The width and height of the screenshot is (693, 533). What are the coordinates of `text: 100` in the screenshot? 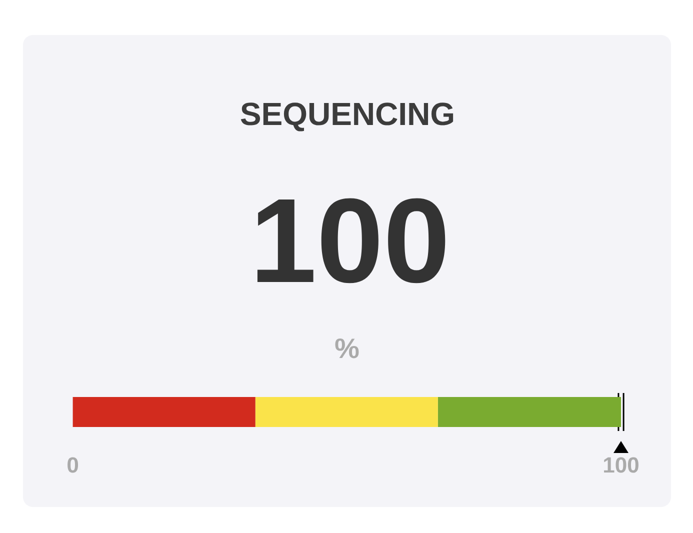 It's located at (351, 241).